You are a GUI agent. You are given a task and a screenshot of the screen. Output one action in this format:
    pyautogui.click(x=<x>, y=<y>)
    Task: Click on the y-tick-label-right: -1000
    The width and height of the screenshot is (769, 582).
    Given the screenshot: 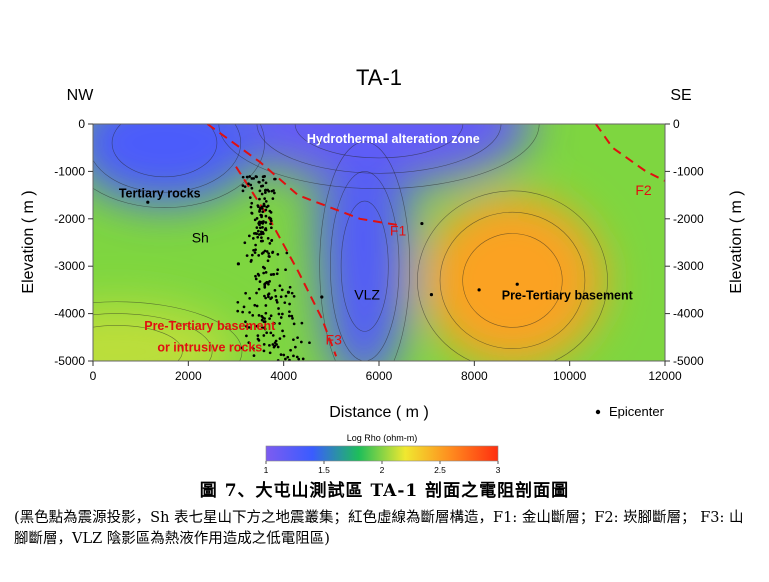 What is the action you would take?
    pyautogui.click(x=688, y=171)
    